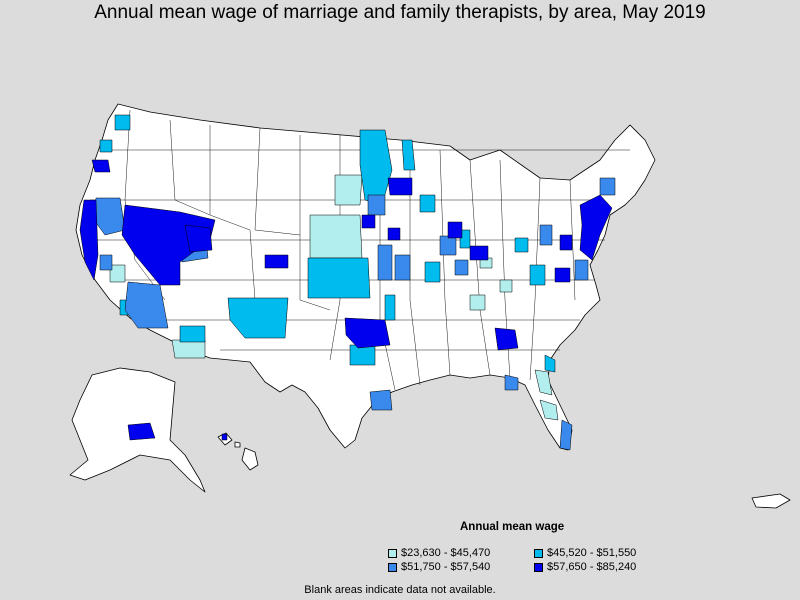 Image resolution: width=800 pixels, height=600 pixels. Describe the element at coordinates (592, 553) in the screenshot. I see `legend-label: $45,520 - $51,550` at that location.